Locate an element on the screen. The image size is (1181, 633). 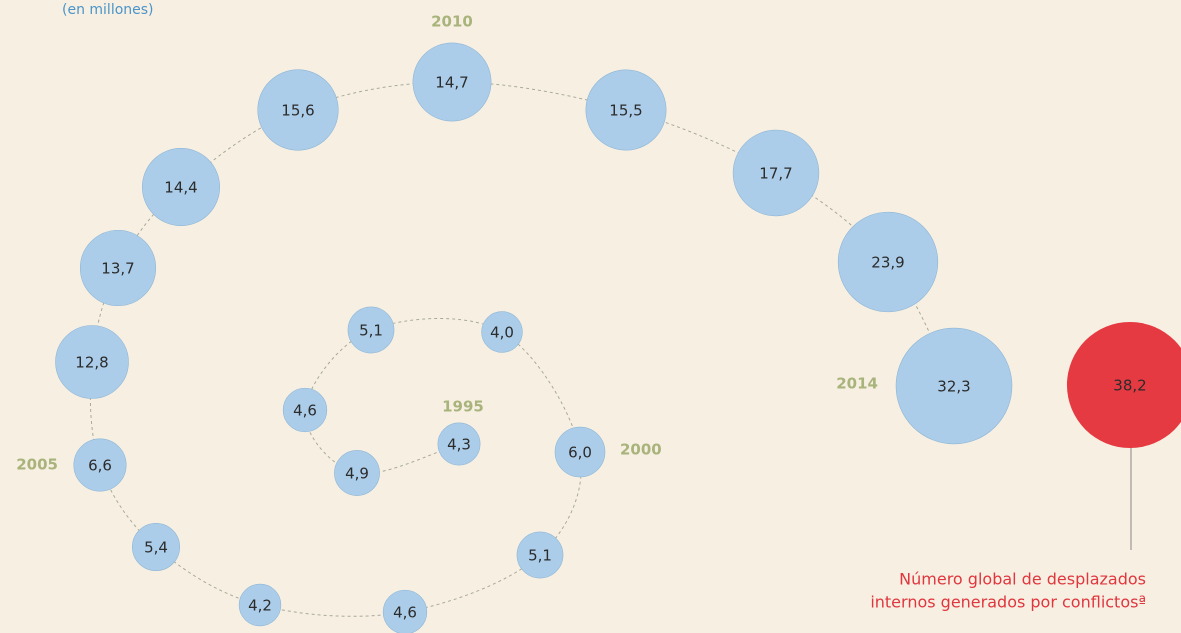
value-label: 4,2 is located at coordinates (260, 606).